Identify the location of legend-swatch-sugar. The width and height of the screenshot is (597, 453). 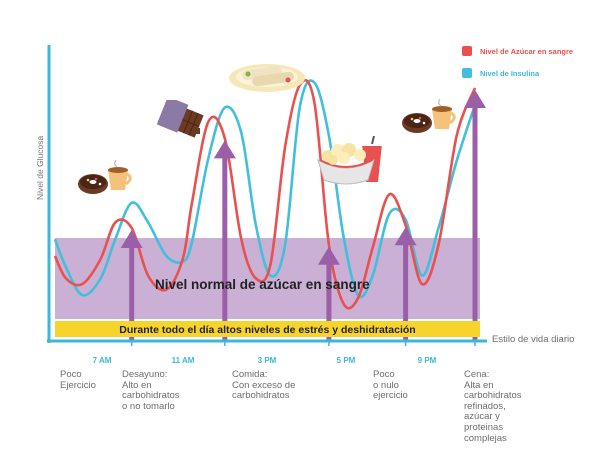
(467, 51).